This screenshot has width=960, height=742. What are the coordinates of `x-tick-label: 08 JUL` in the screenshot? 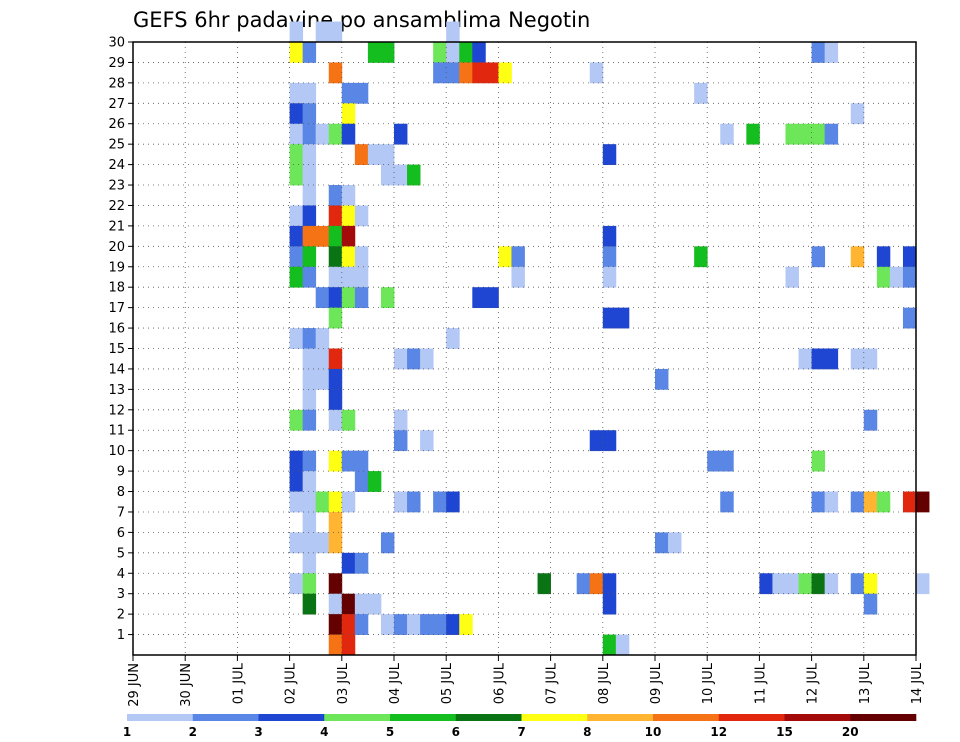 It's located at (604, 683).